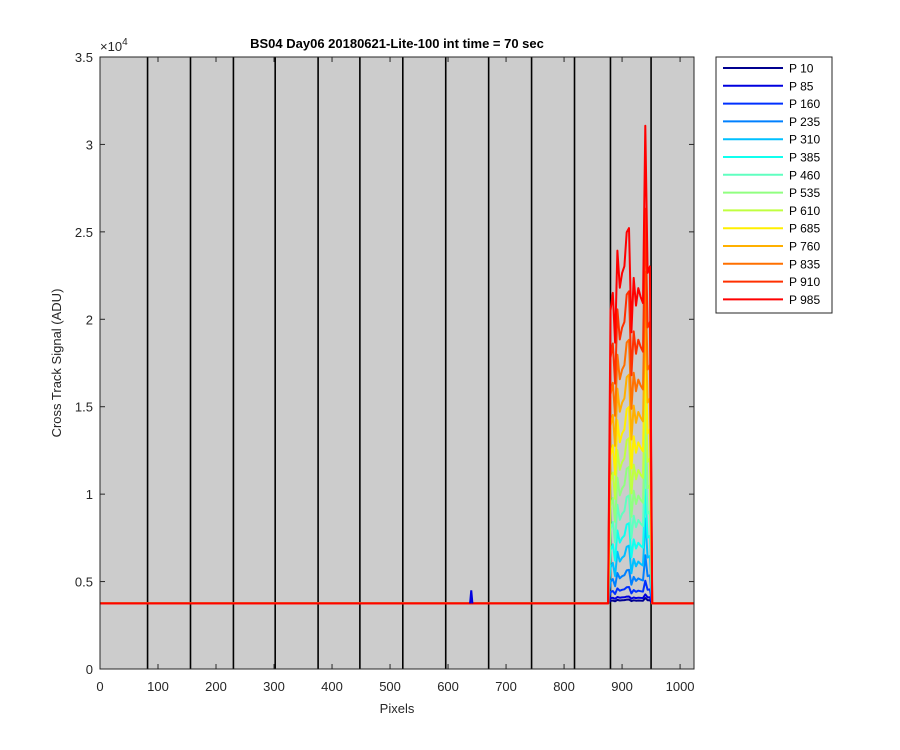  I want to click on legend-label: P 685, so click(804, 229).